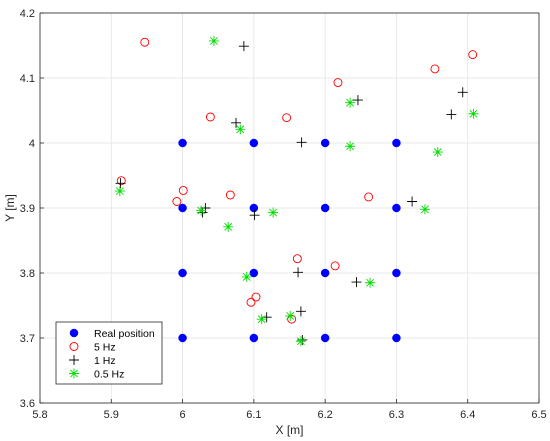 The width and height of the screenshot is (550, 441). What do you see at coordinates (105, 348) in the screenshot?
I see `legend-label-5hz: 5 Hz` at bounding box center [105, 348].